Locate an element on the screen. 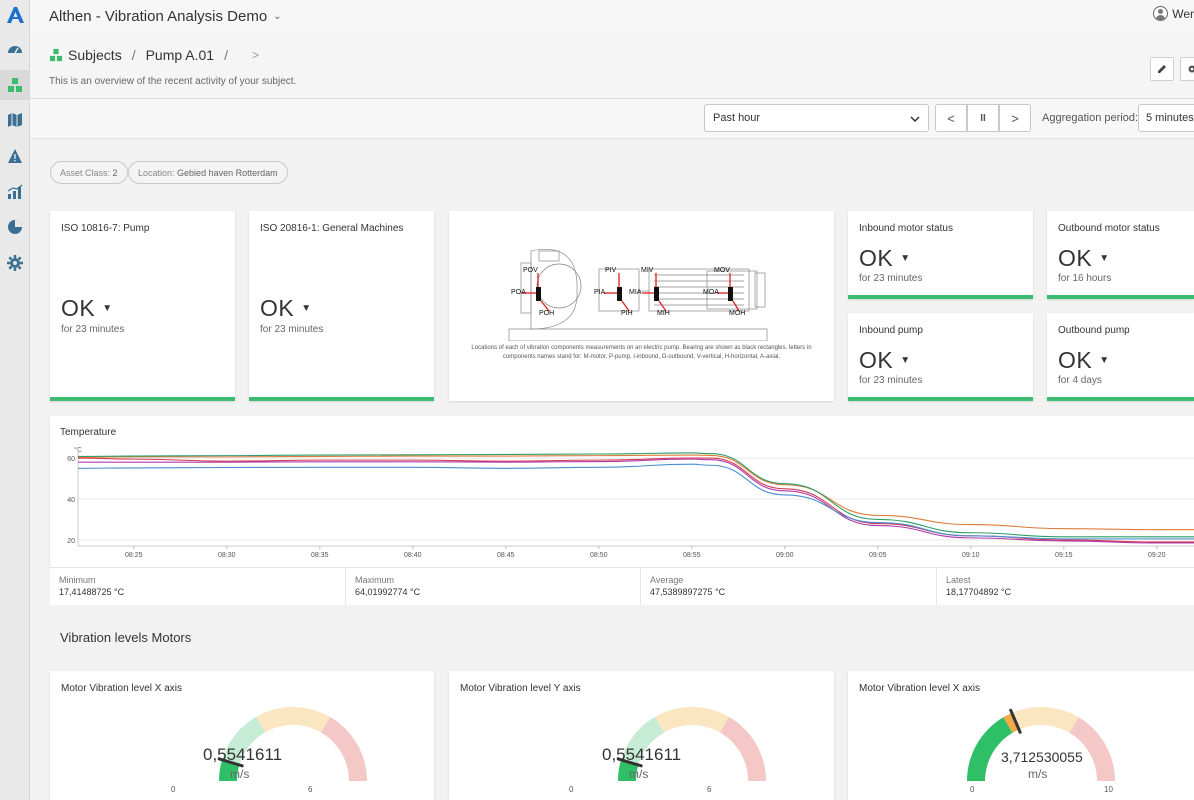 This screenshot has width=1194, height=800. x-tick-label: 09:05 is located at coordinates (878, 555).